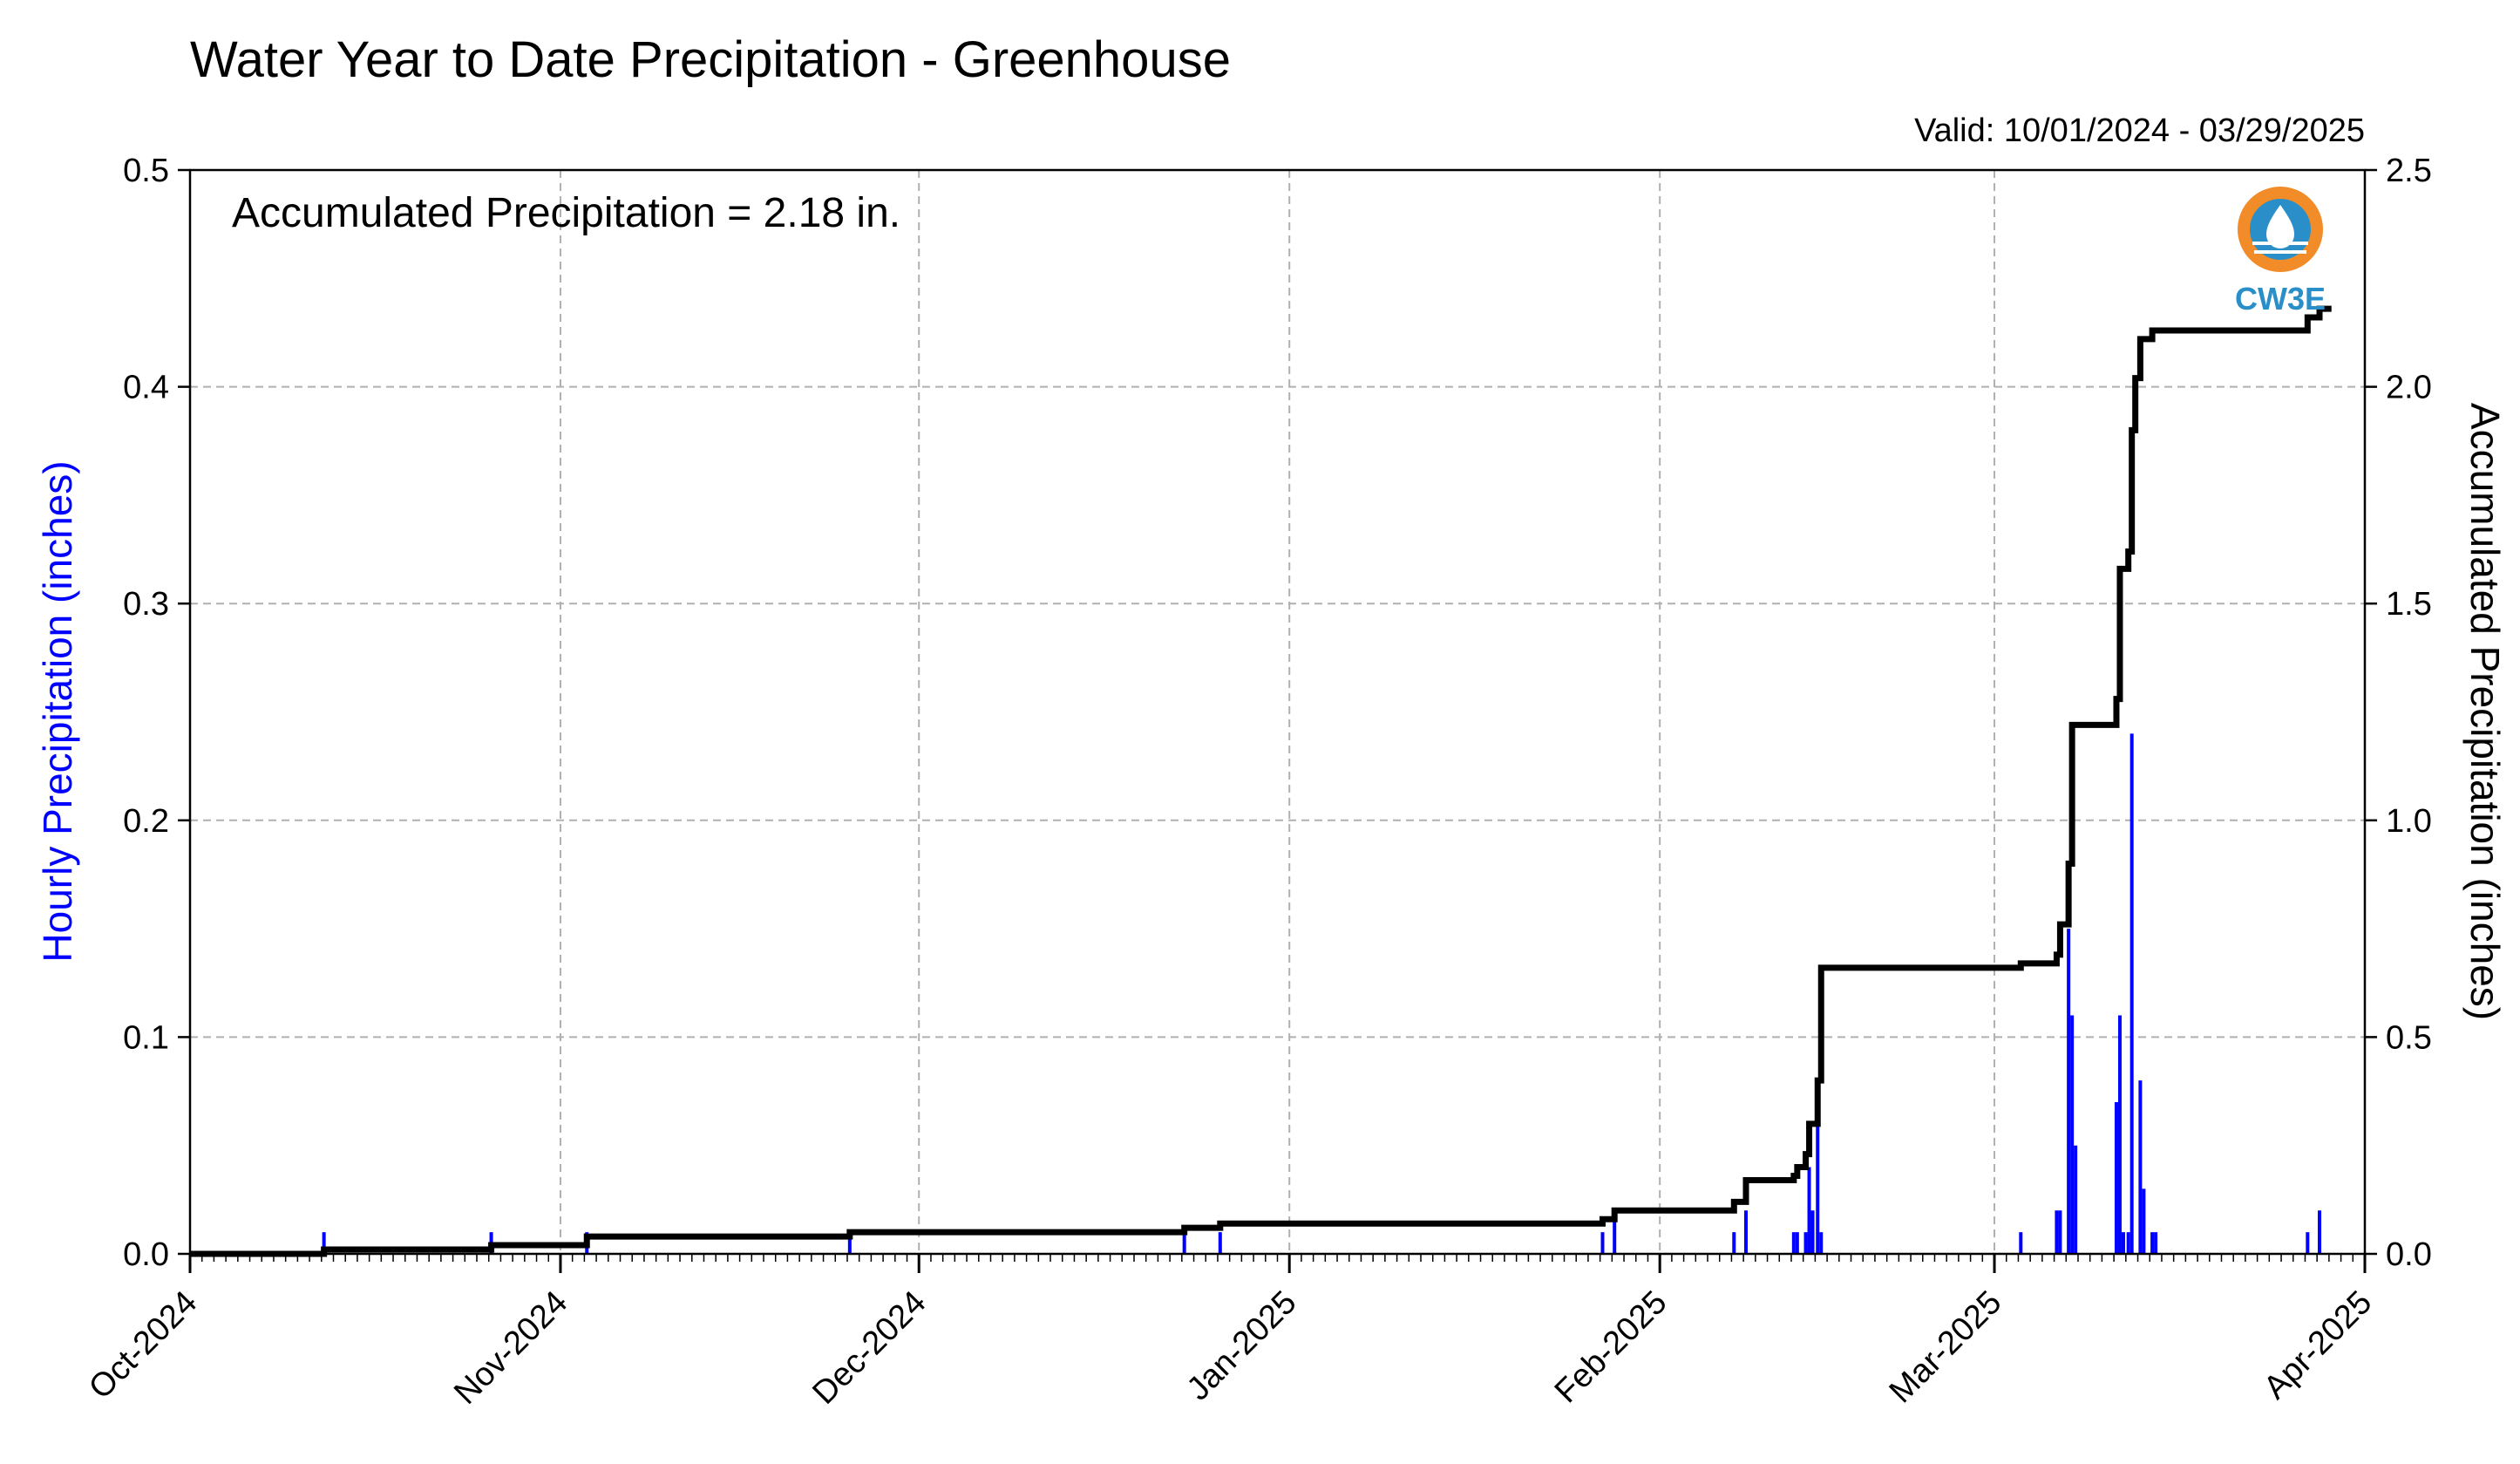 This screenshot has width=2520, height=1464. I want to click on y-tick-label-left: 0.0, so click(146, 1254).